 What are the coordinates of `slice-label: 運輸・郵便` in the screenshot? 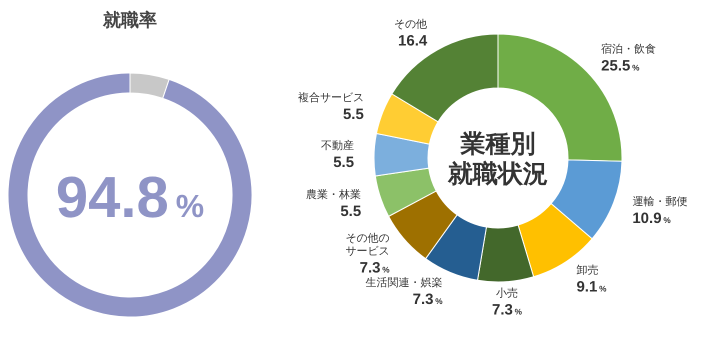 It's located at (660, 201).